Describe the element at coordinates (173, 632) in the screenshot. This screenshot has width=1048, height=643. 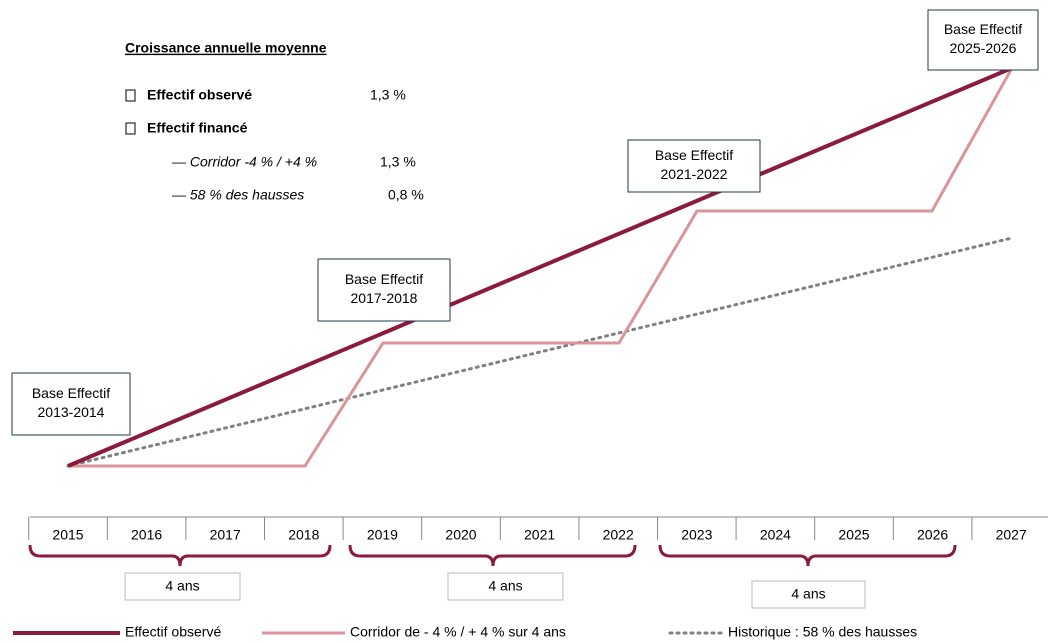
I see `legend-label: Effectif observé` at that location.